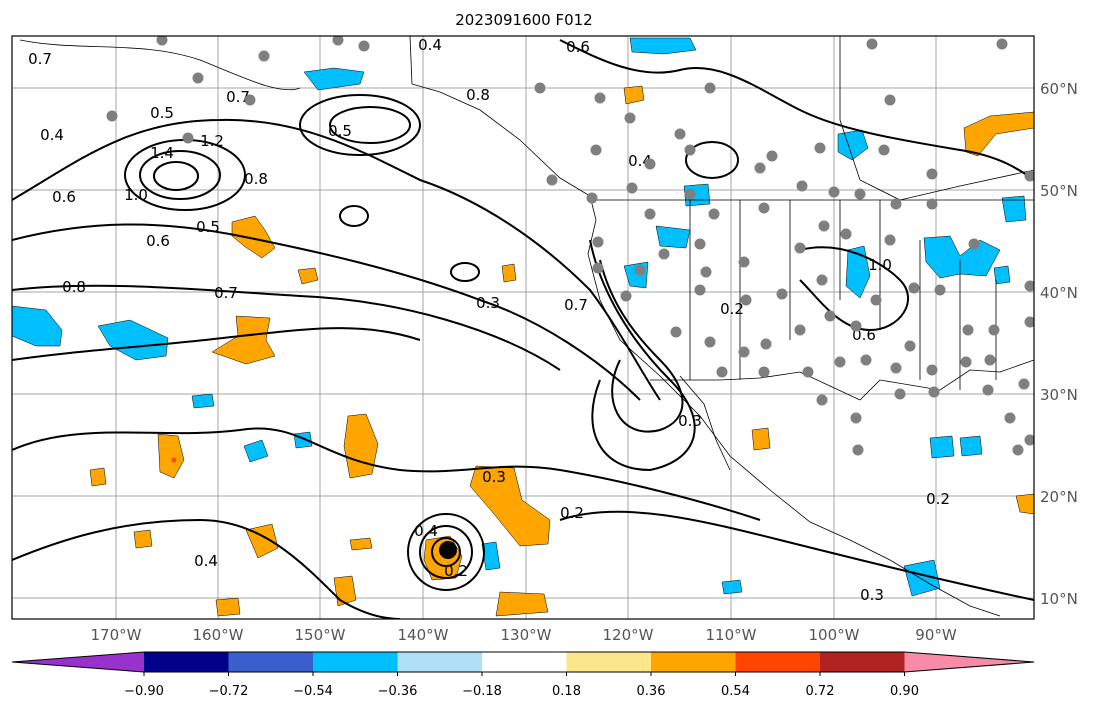 Image resolution: width=1102 pixels, height=710 pixels. Describe the element at coordinates (880, 265) in the screenshot. I see `contour-label: 1.0` at that location.